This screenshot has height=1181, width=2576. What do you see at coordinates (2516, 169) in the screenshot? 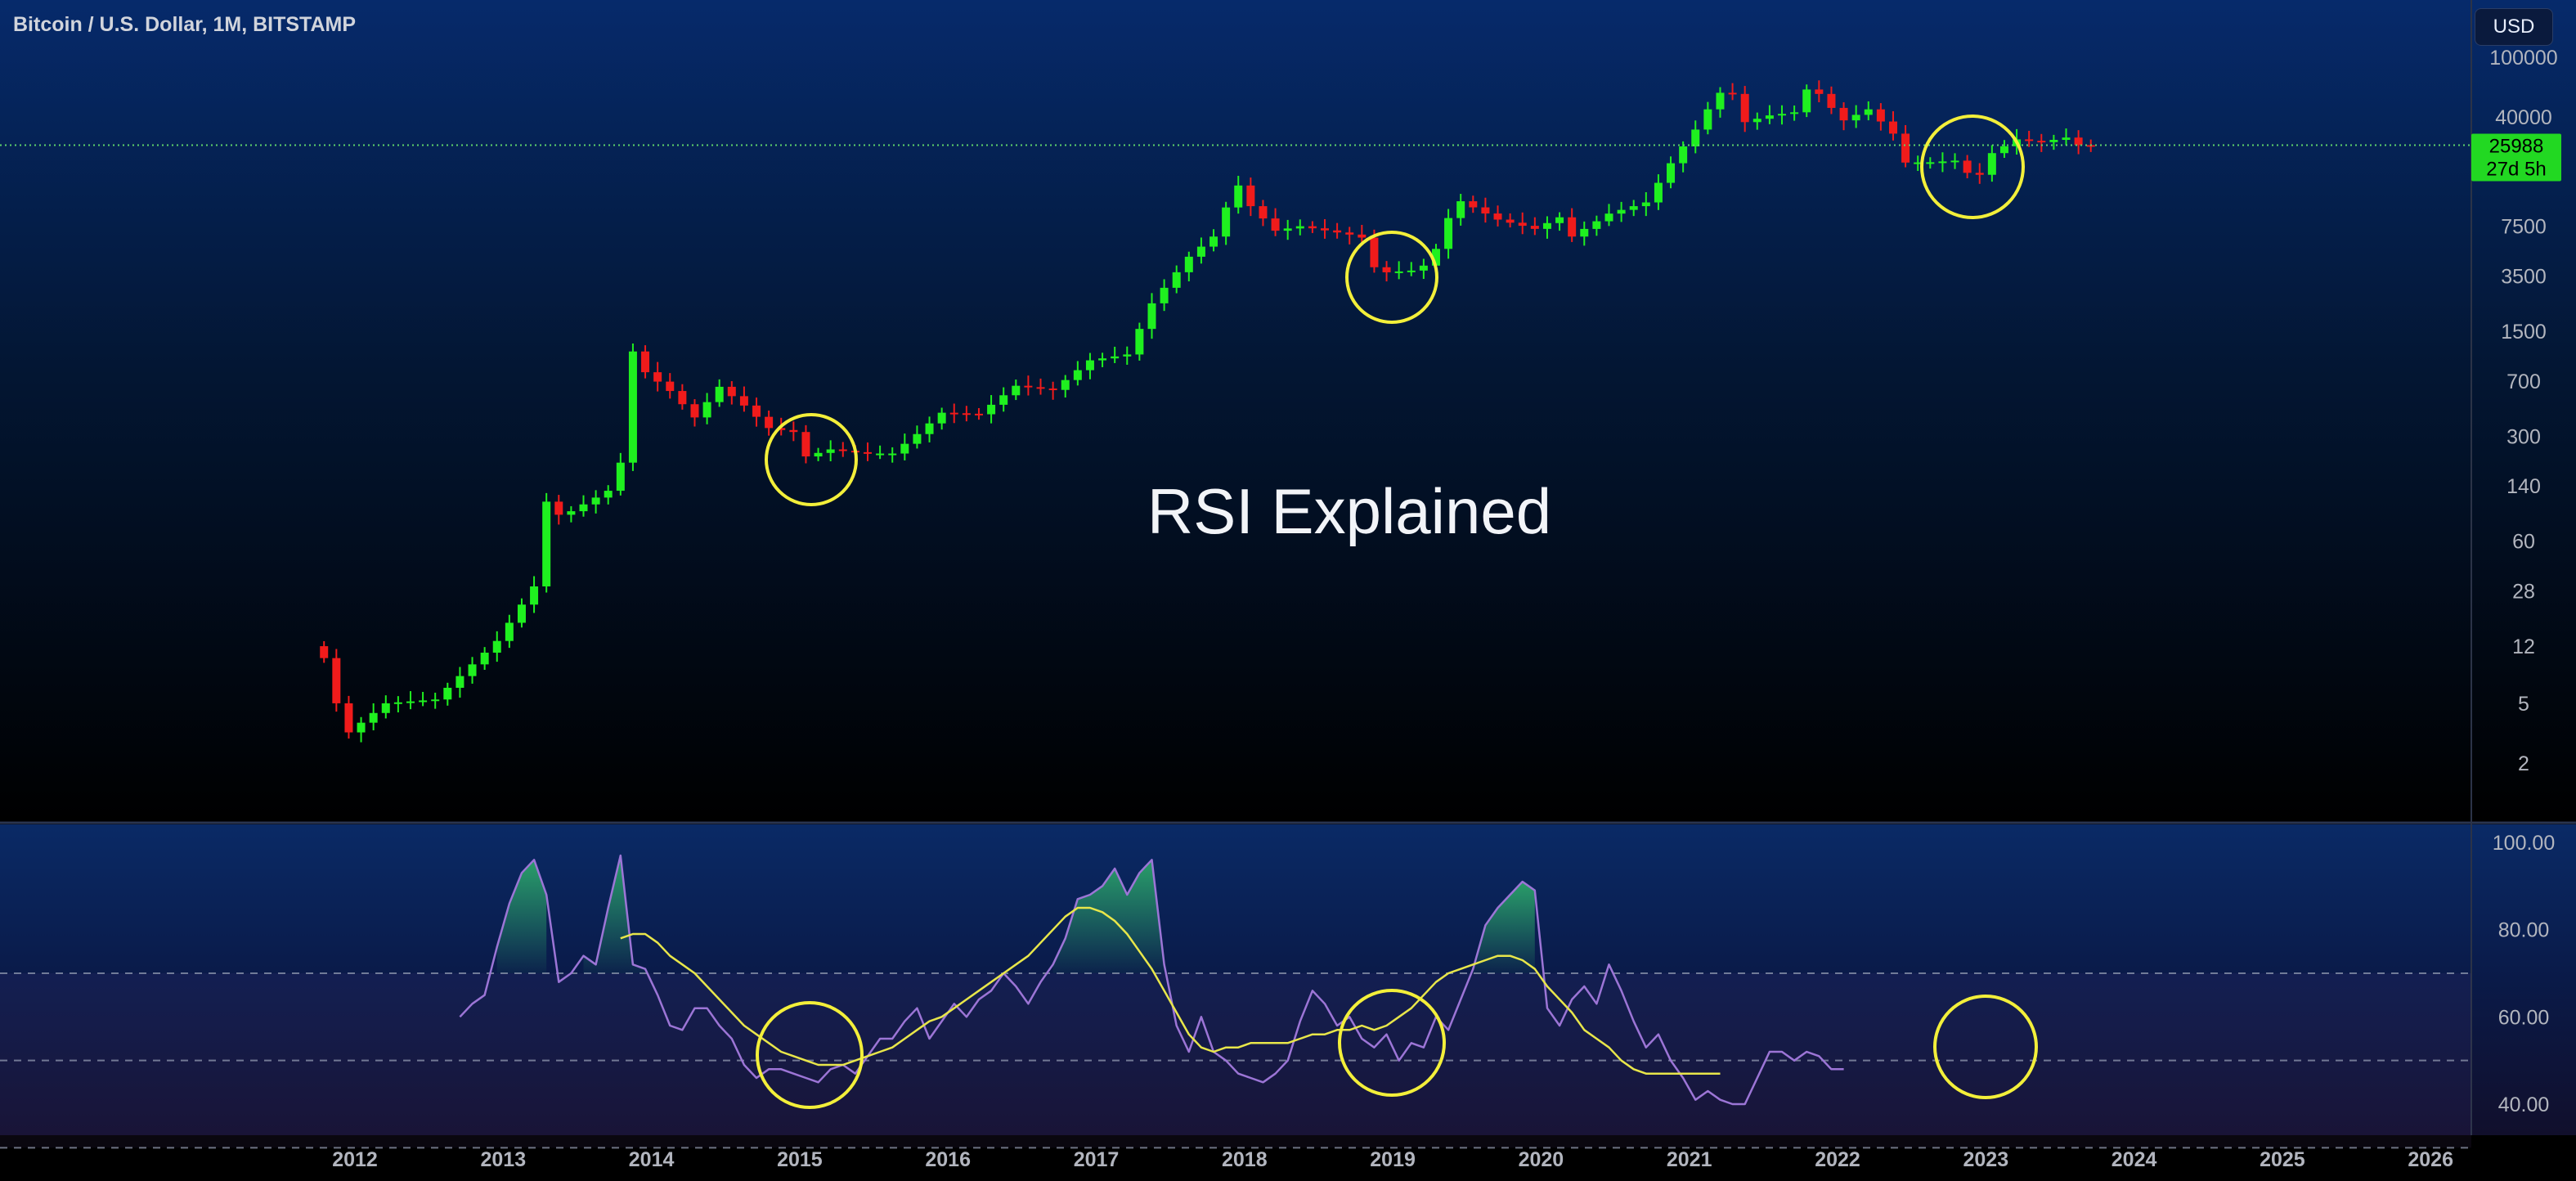
I see `bar-countdown: 27d 5h` at bounding box center [2516, 169].